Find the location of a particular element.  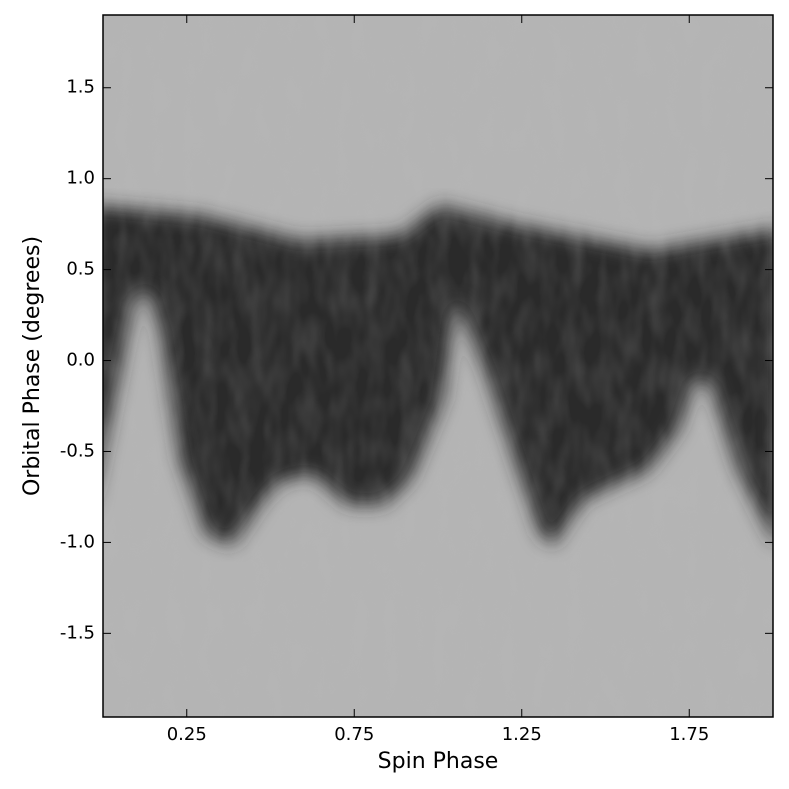

y-tick-label: -1.0 is located at coordinates (77, 541).